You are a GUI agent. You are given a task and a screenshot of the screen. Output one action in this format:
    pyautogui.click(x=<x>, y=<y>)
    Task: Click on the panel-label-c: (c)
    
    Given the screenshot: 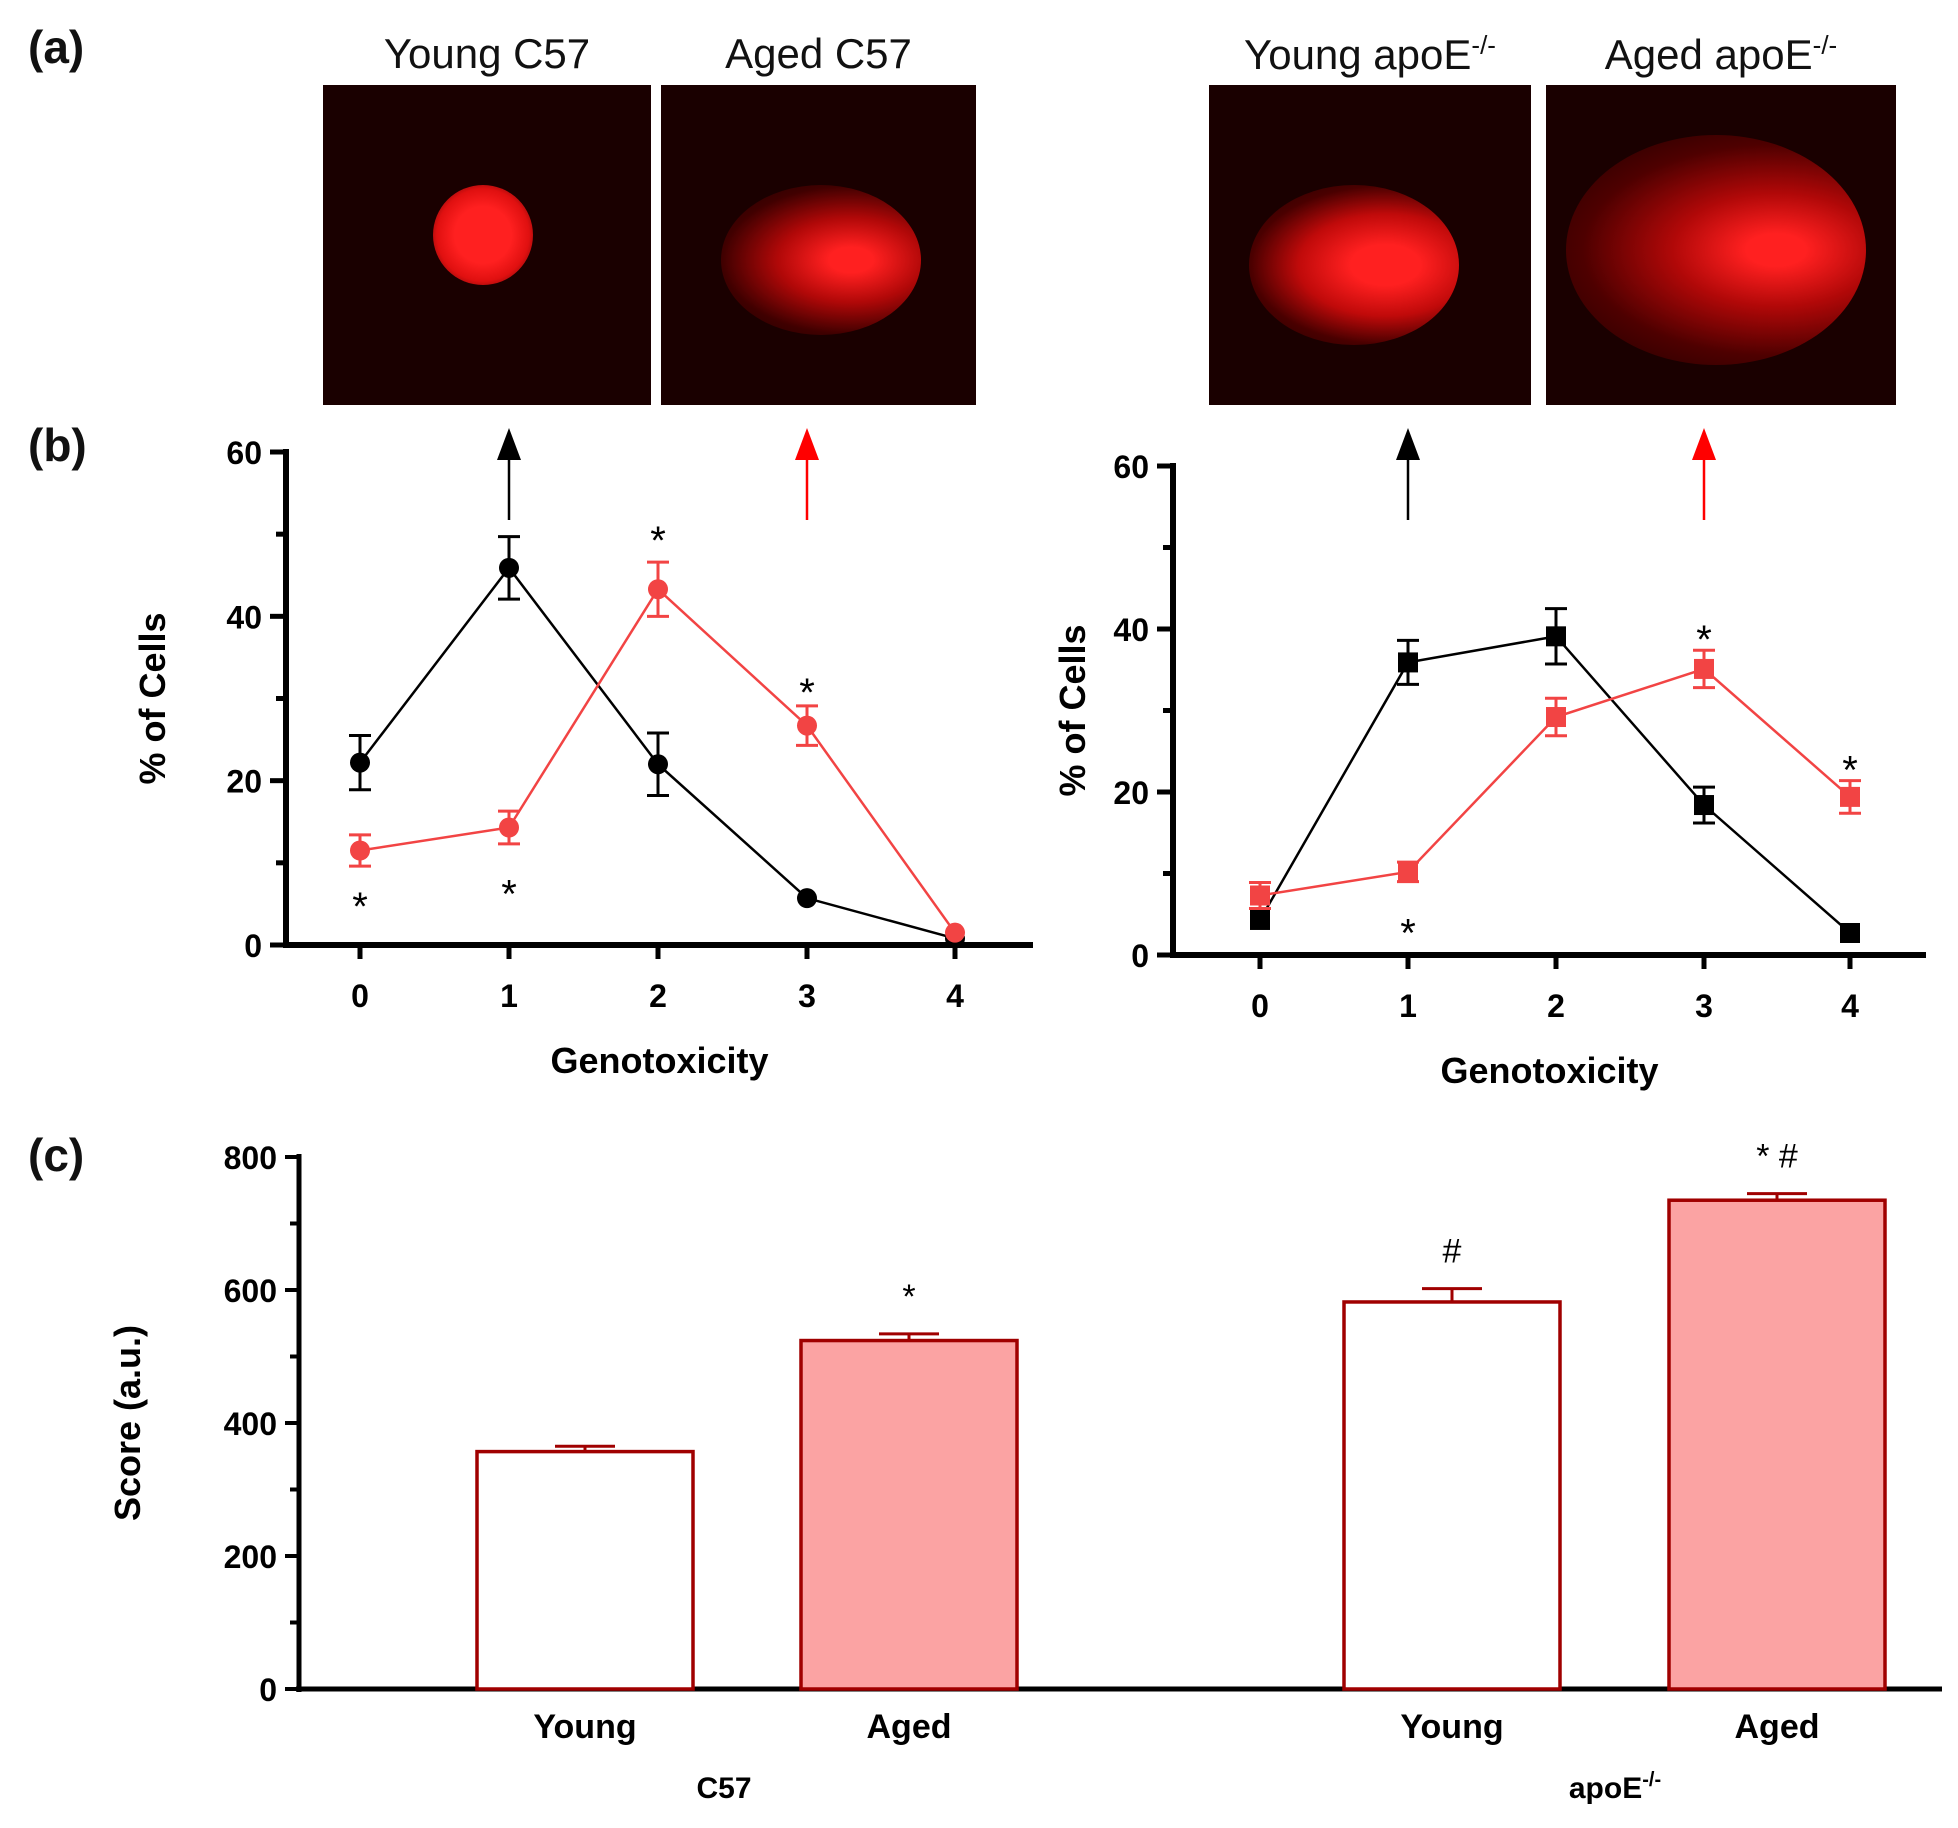 What is the action you would take?
    pyautogui.click(x=56, y=1155)
    